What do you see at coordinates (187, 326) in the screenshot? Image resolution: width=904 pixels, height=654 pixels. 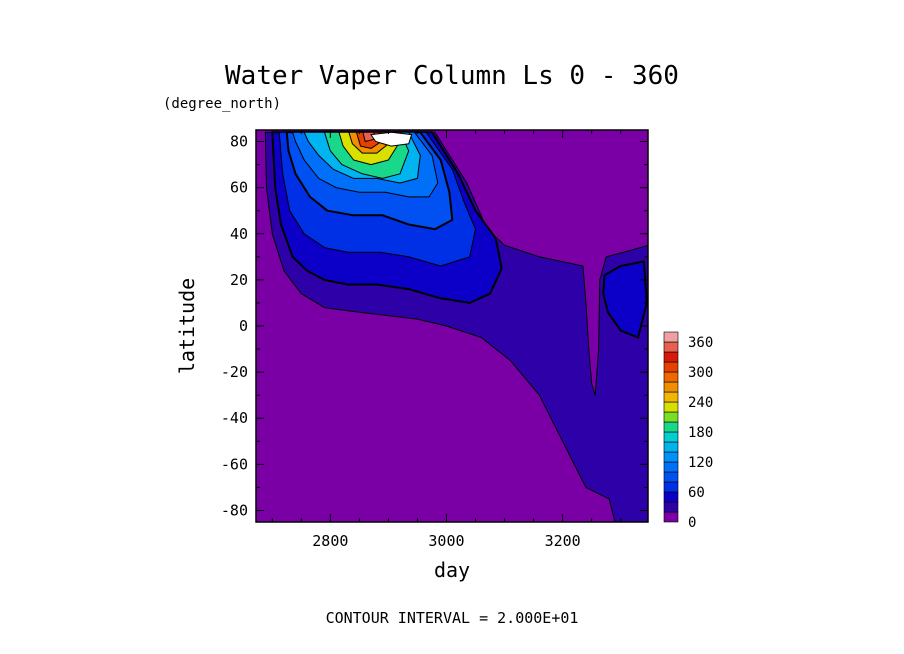 I see `y-axis-label: latitude` at bounding box center [187, 326].